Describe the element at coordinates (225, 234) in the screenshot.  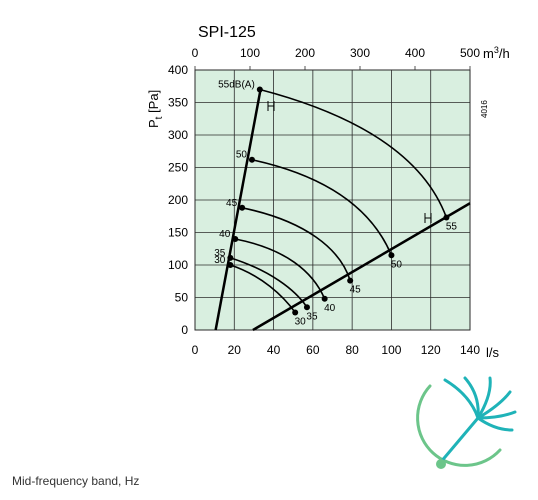
I see `curve-label: 40` at that location.